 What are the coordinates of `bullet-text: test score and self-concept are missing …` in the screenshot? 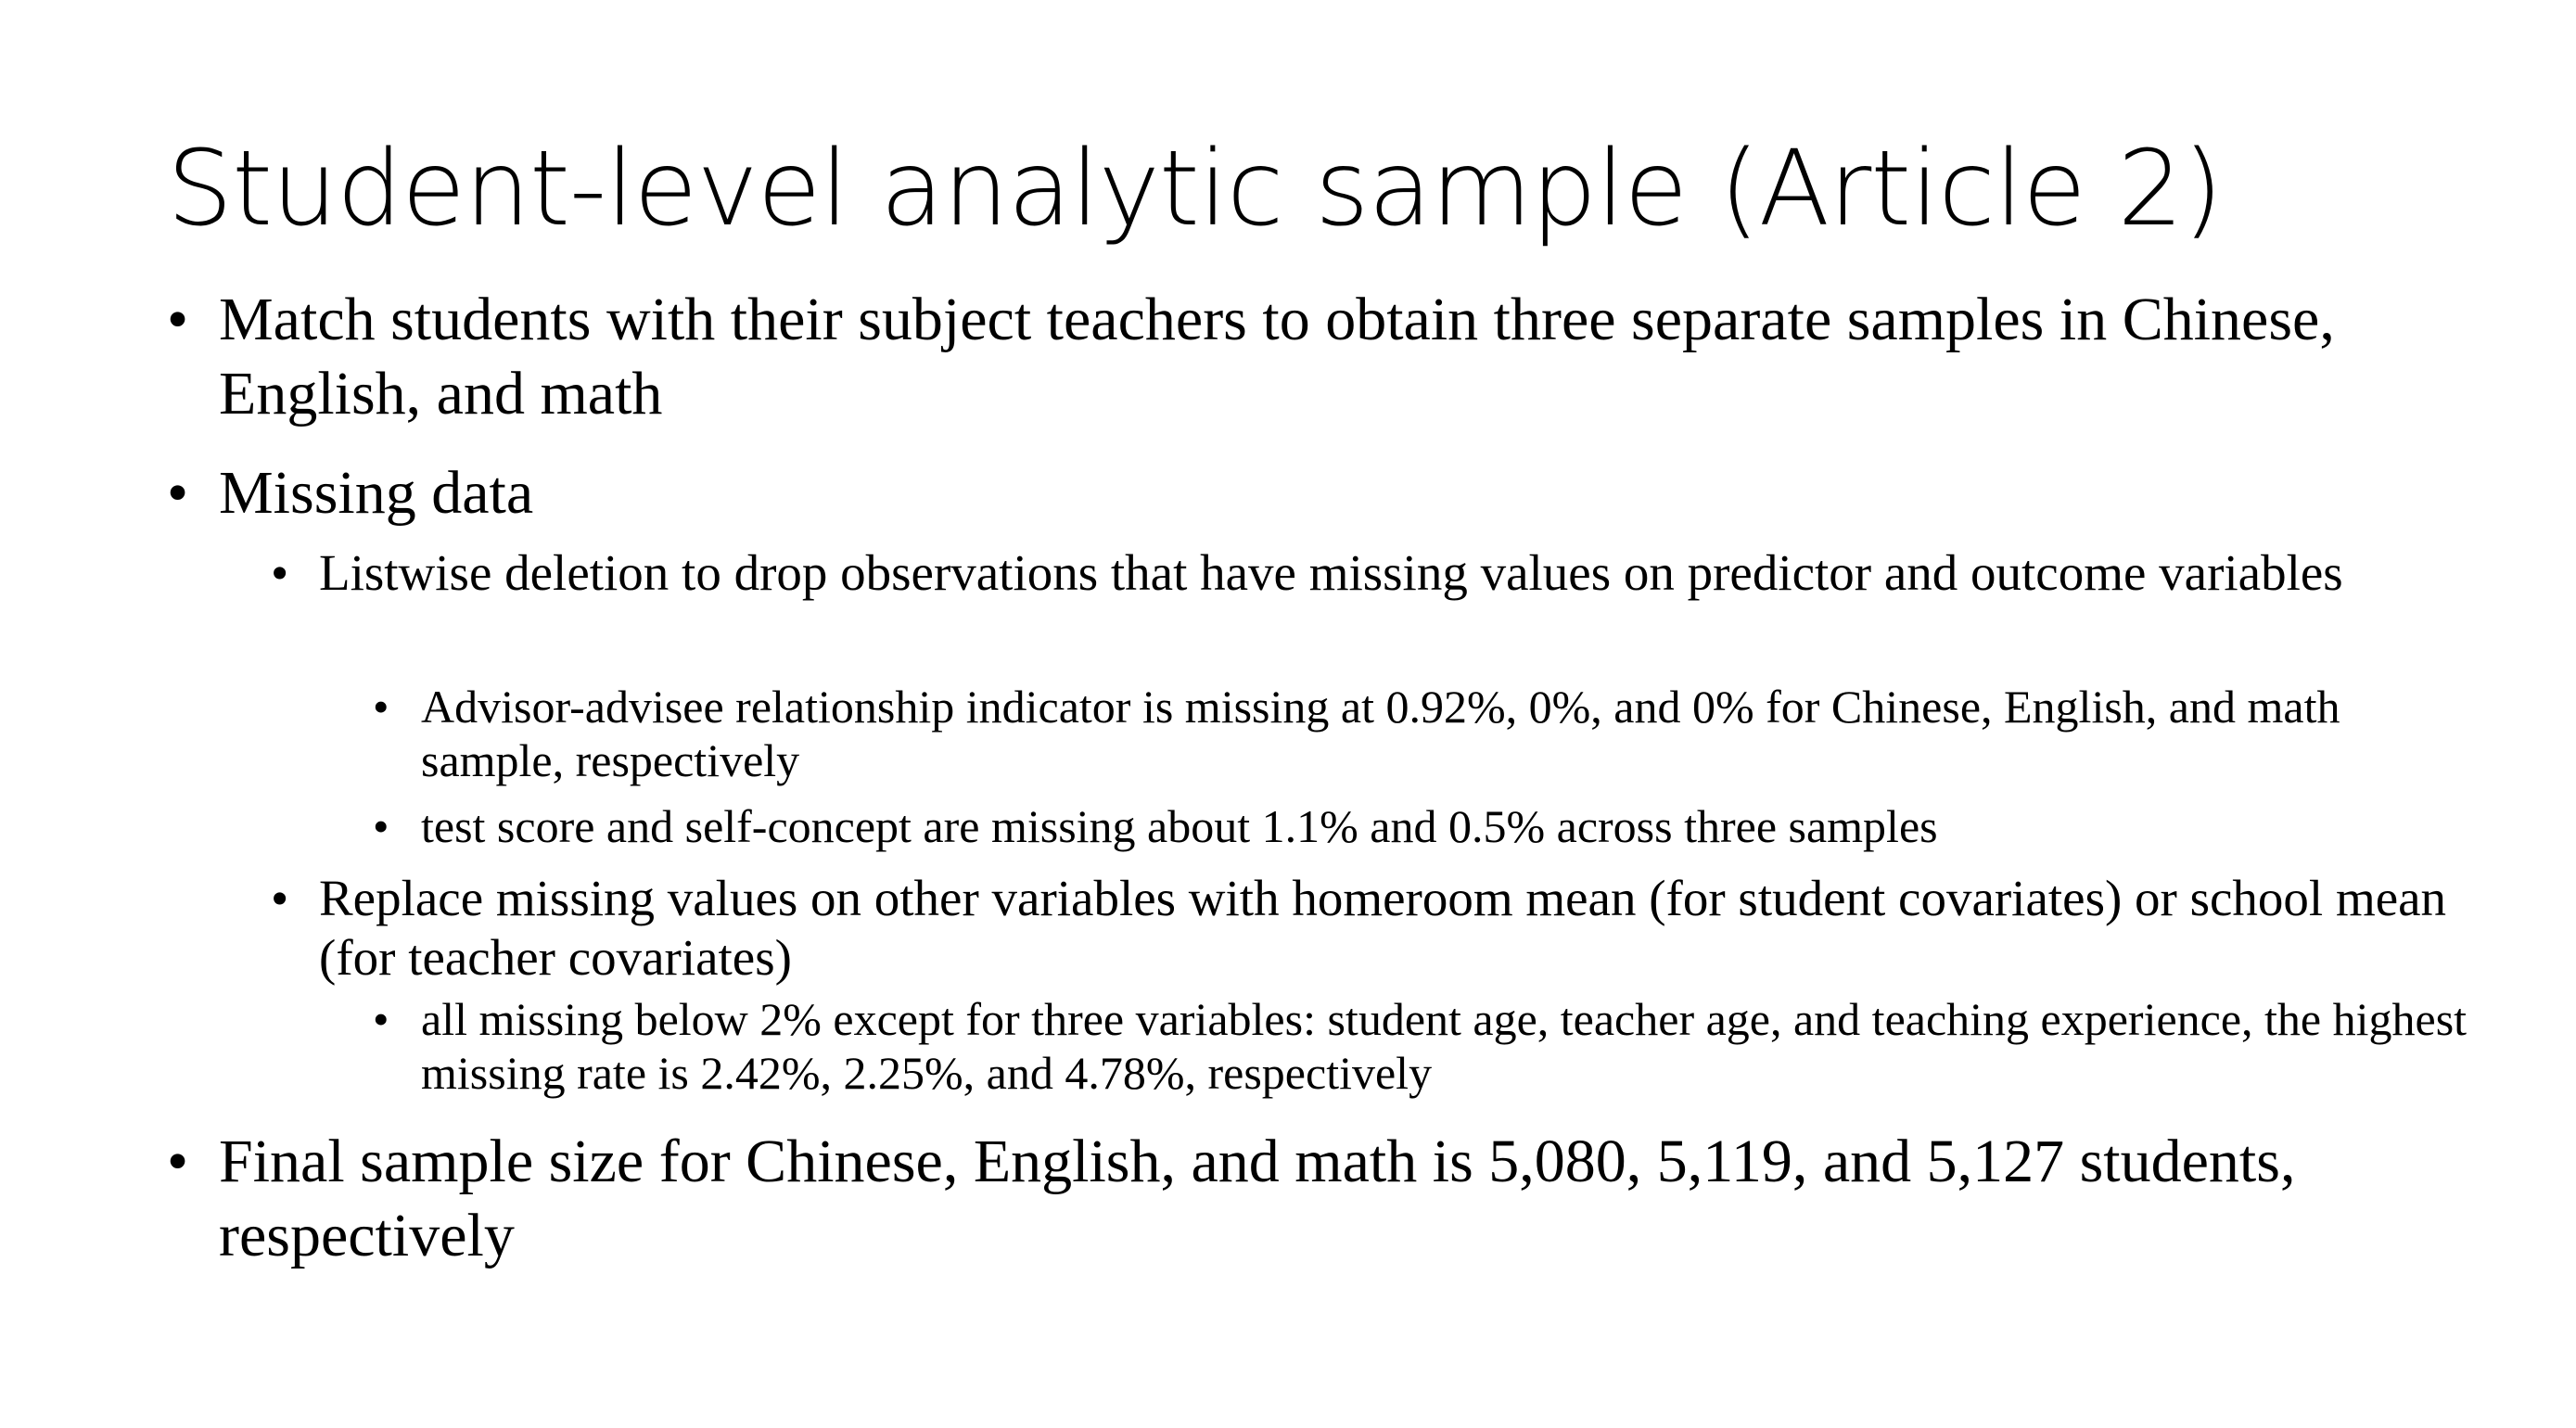 It's located at (1179, 826).